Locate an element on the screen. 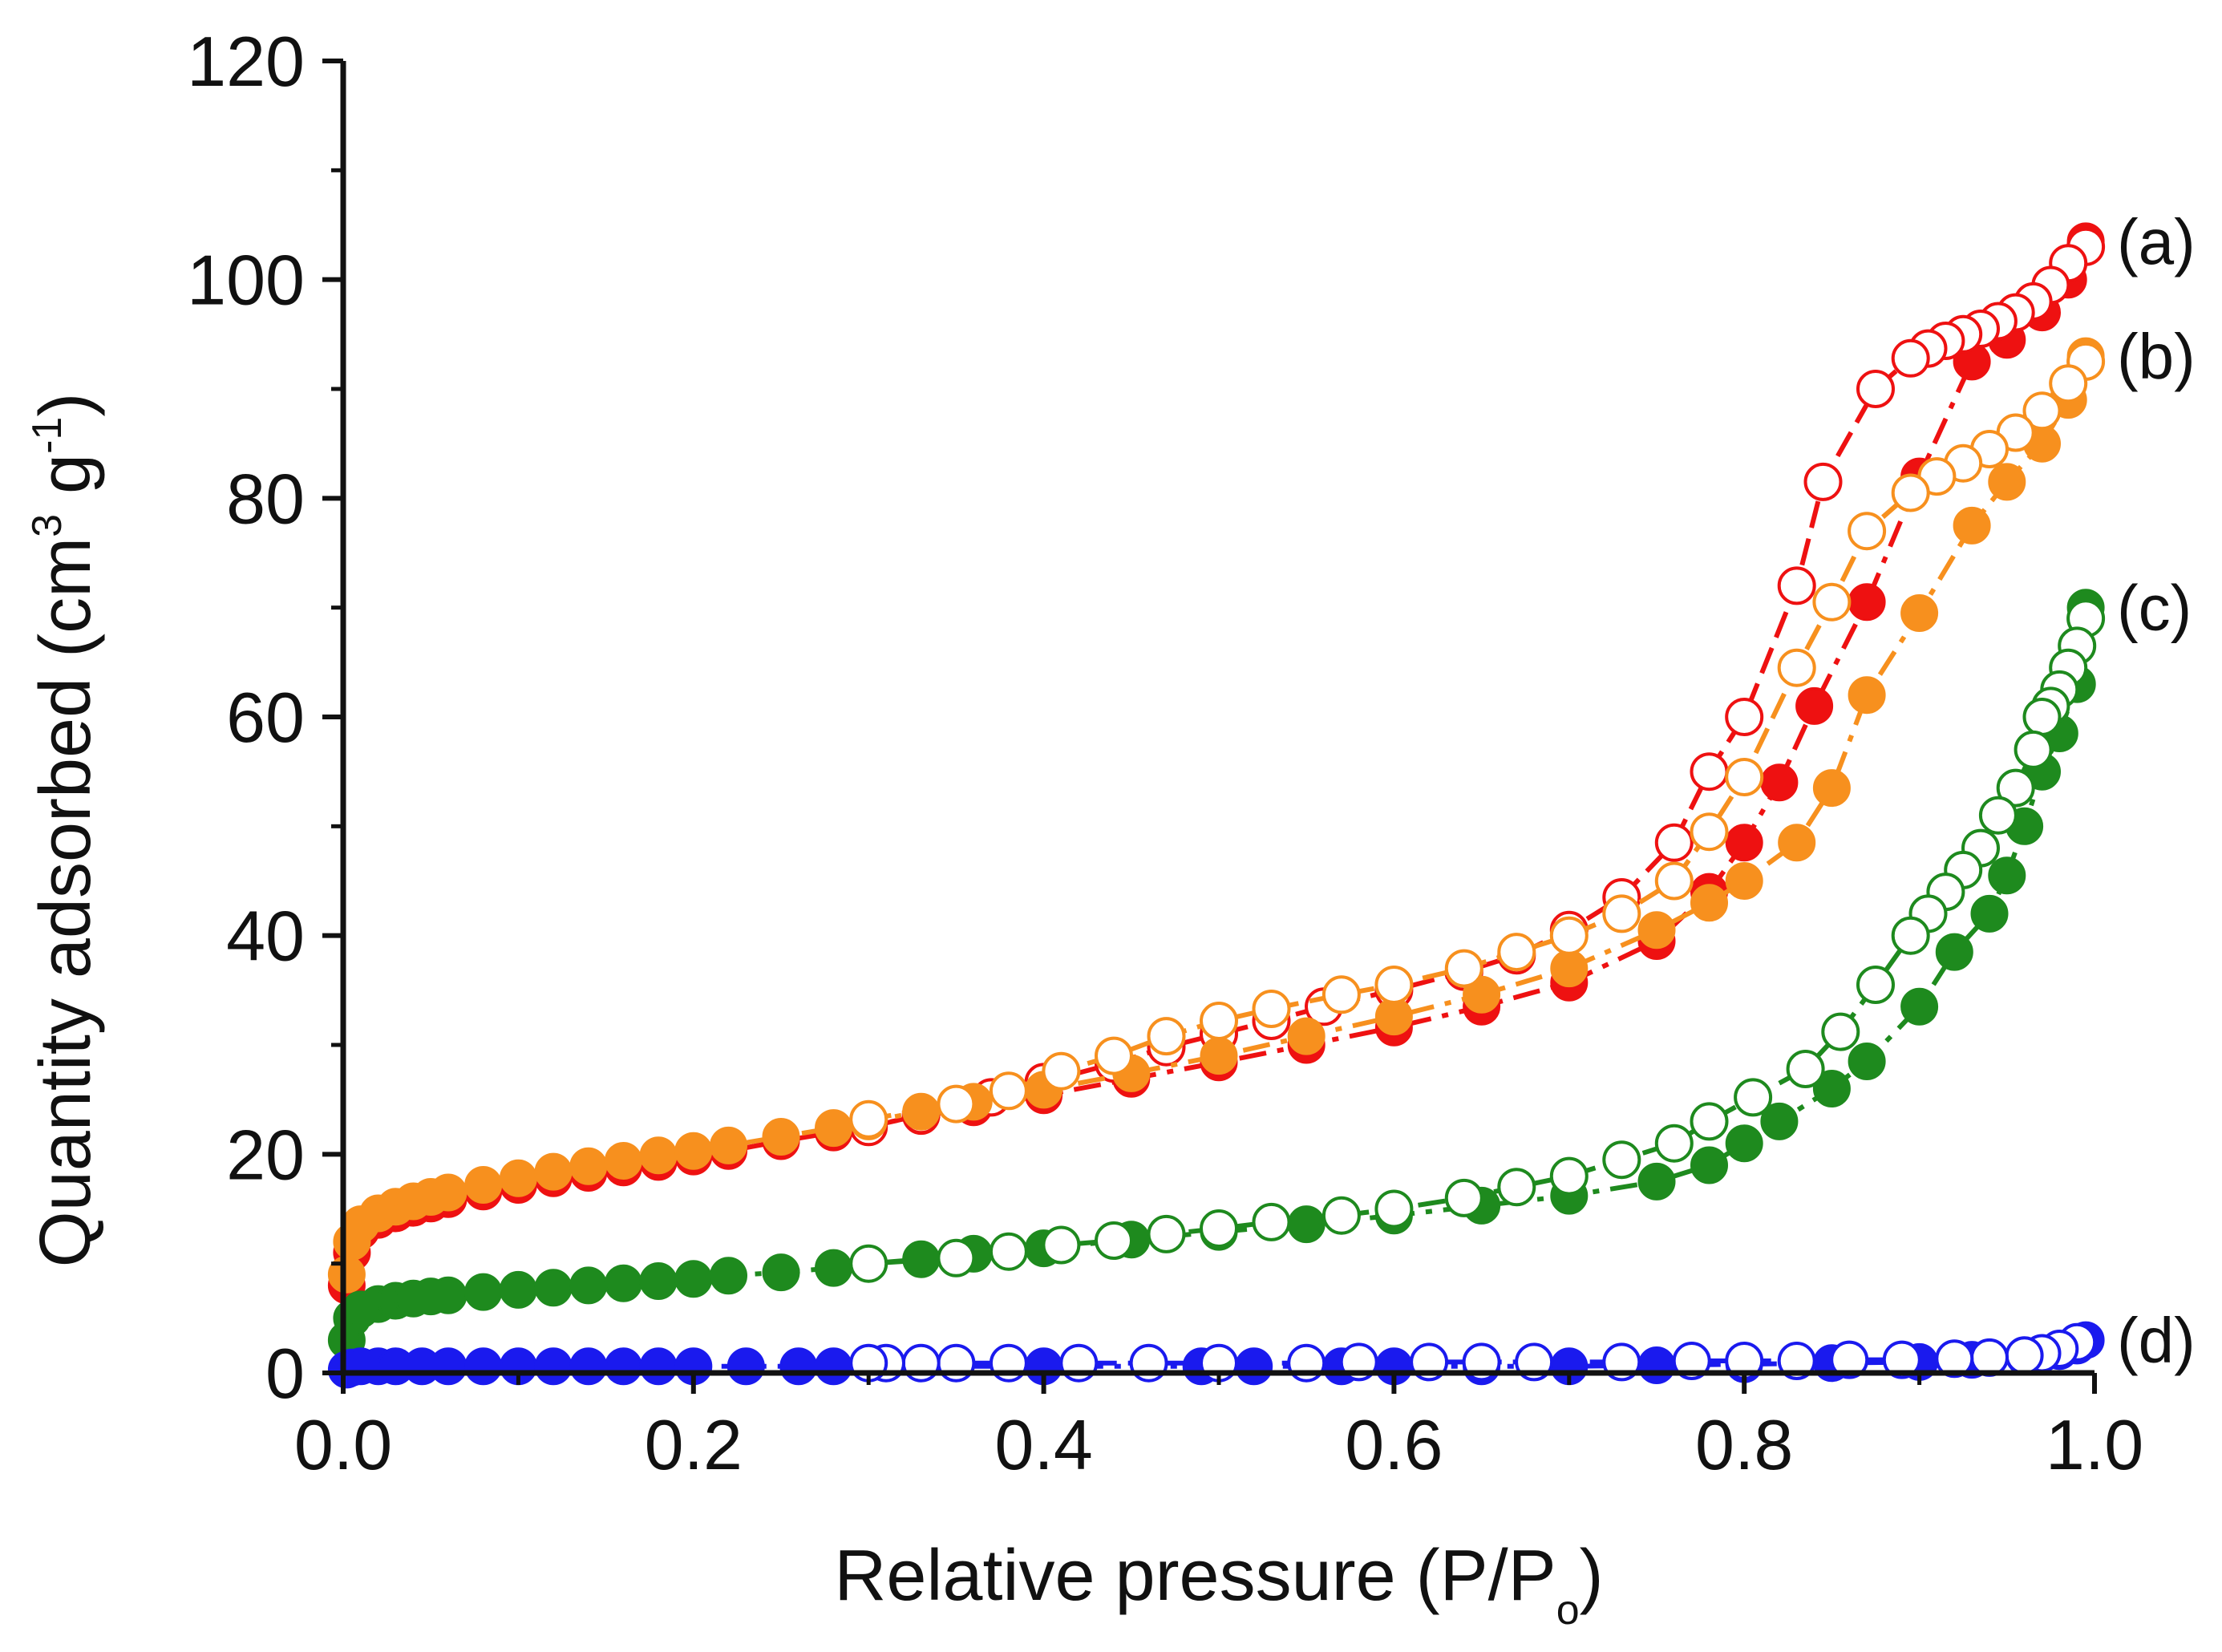  x-tick-label: 0.0 is located at coordinates (343, 1444).